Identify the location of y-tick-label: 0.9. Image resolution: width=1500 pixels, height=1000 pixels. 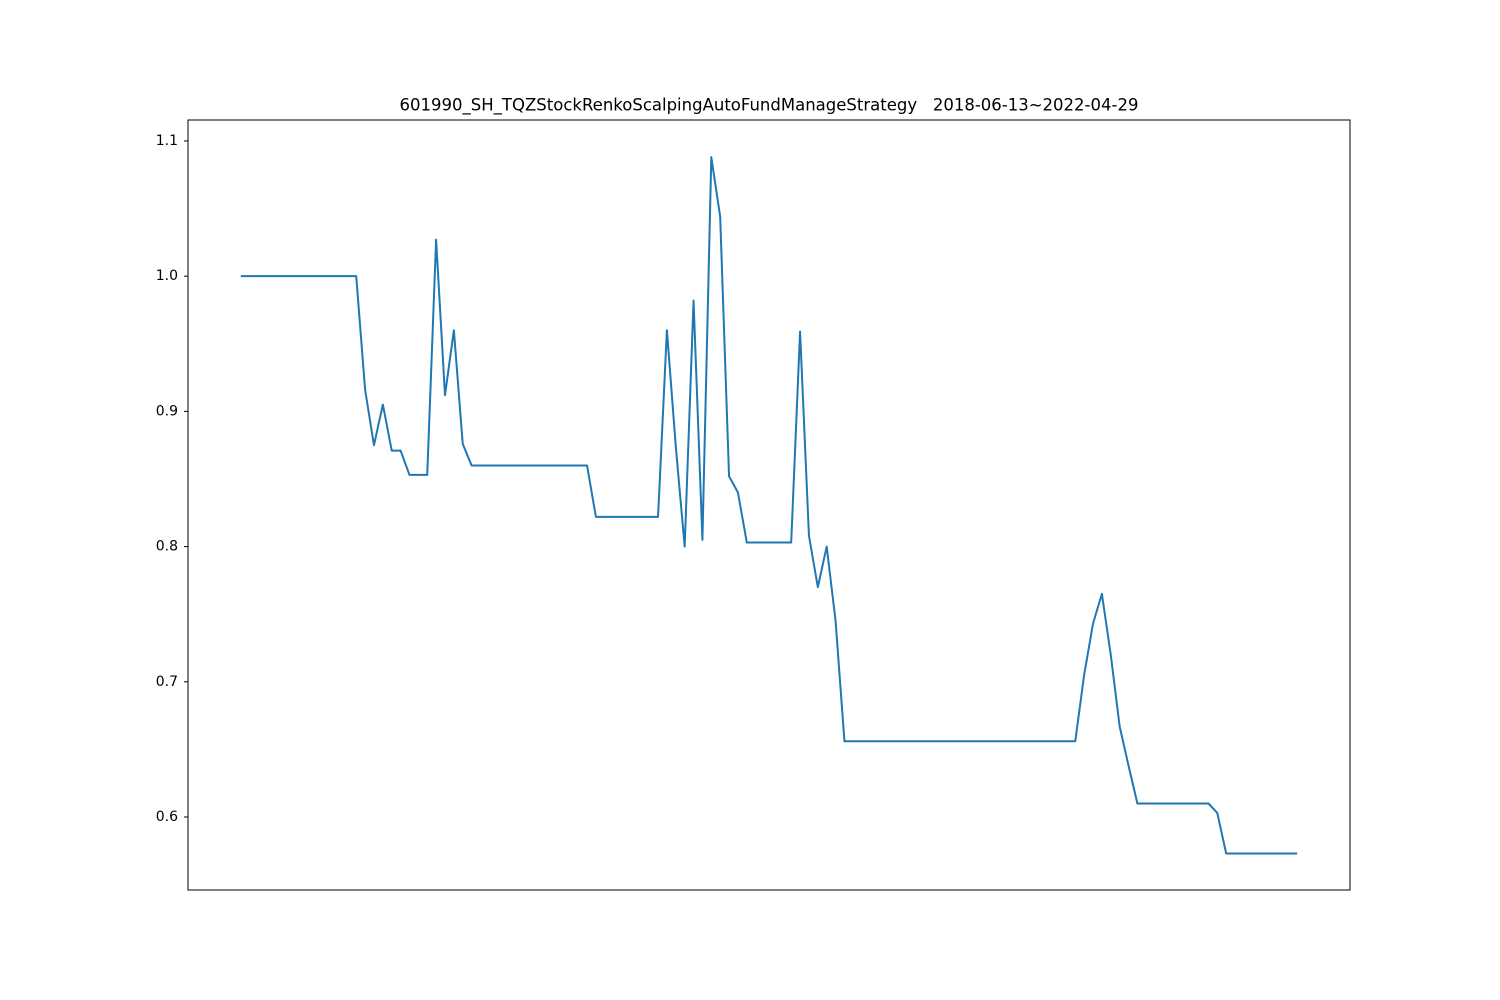
(167, 411).